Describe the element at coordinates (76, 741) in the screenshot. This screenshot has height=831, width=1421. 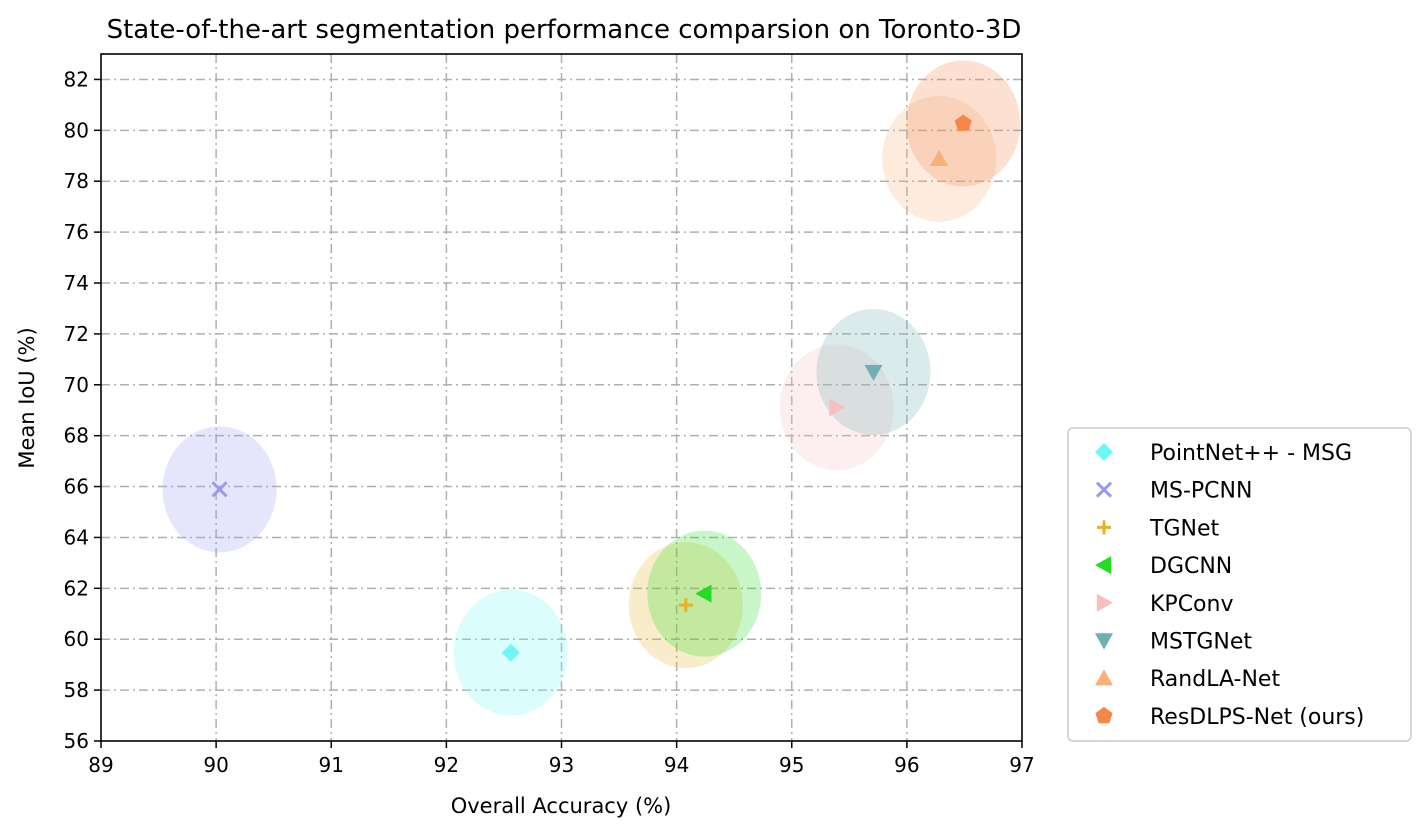
I see `y-tick-label: 56` at that location.